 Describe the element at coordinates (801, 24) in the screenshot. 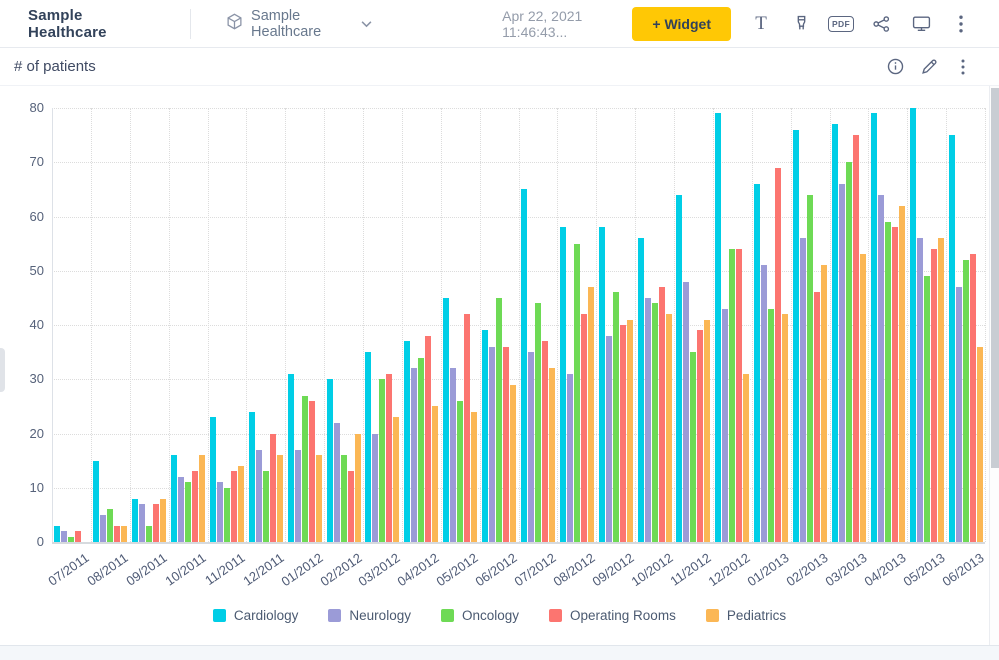

I see `brush-icon` at that location.